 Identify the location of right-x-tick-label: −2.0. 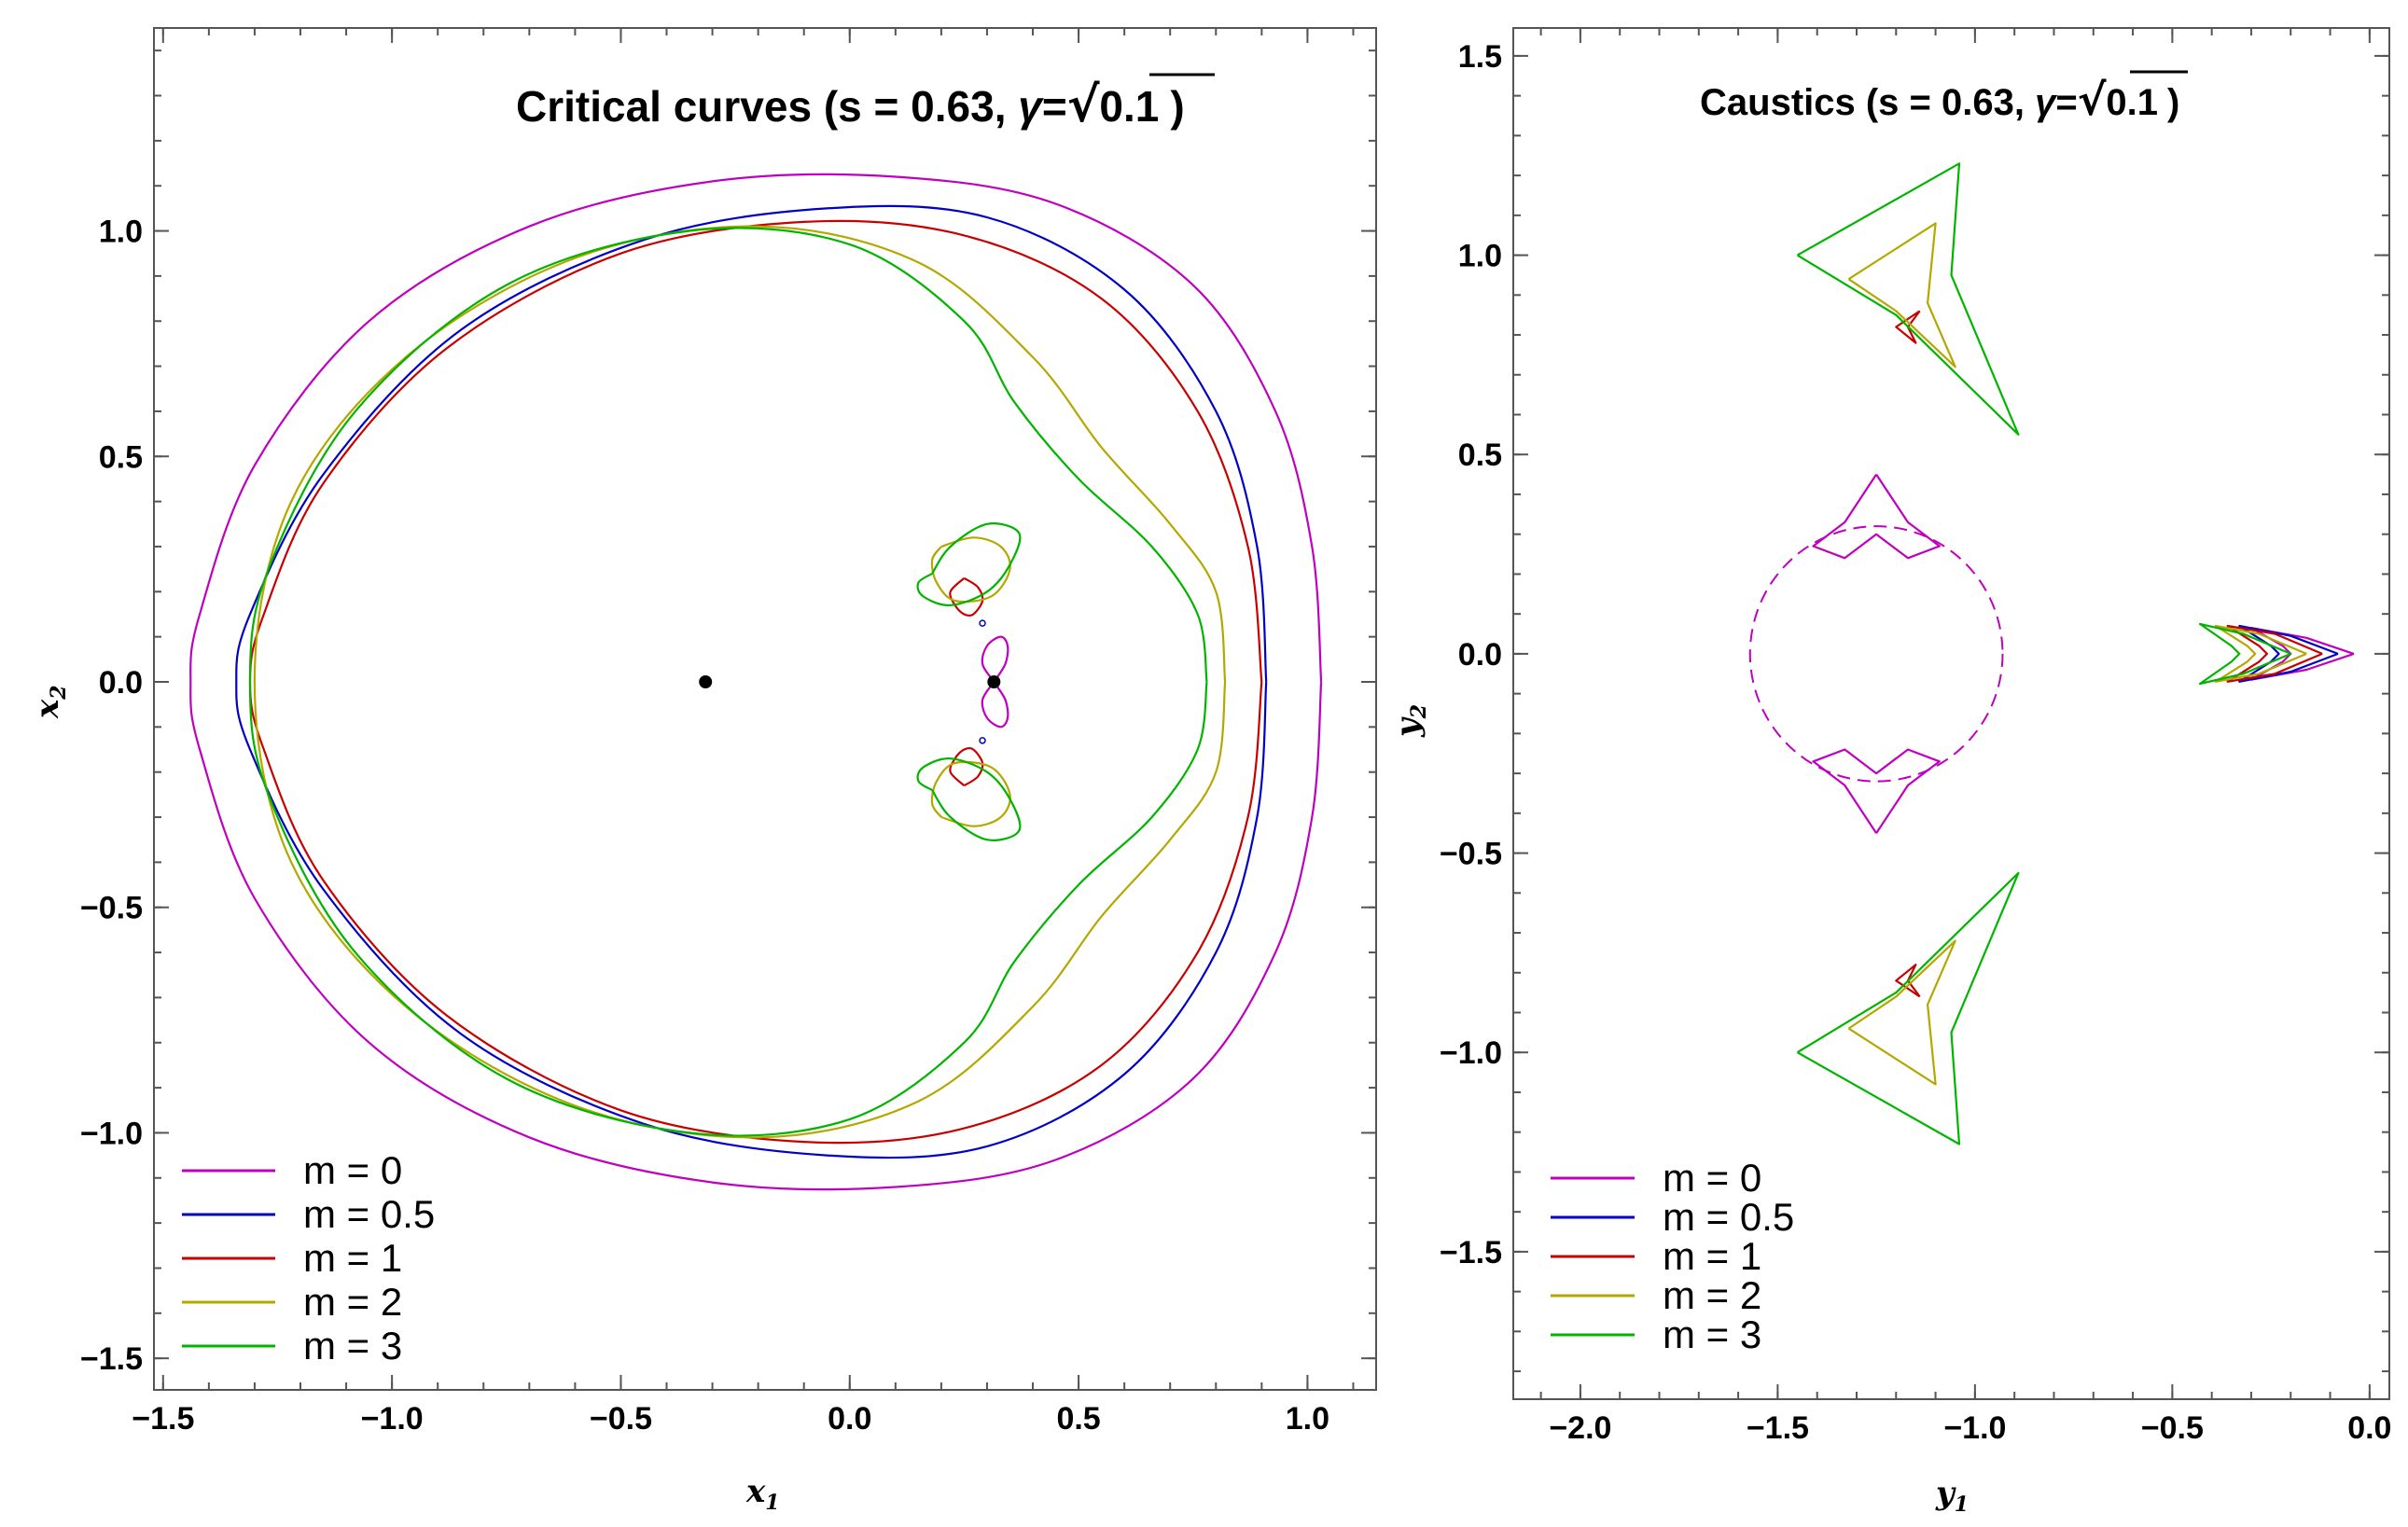
(1580, 1428).